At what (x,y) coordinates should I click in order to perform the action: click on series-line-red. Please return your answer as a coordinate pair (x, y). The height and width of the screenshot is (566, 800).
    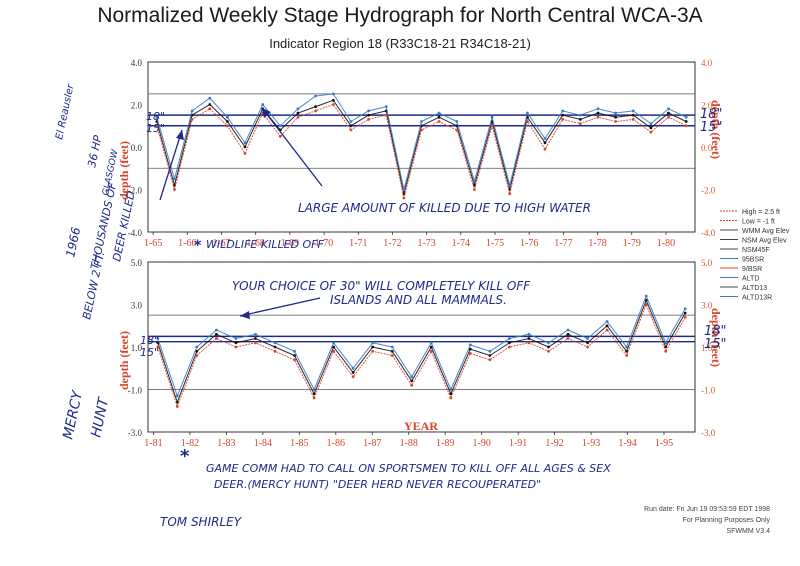
    Looking at the image, I should click on (421, 355).